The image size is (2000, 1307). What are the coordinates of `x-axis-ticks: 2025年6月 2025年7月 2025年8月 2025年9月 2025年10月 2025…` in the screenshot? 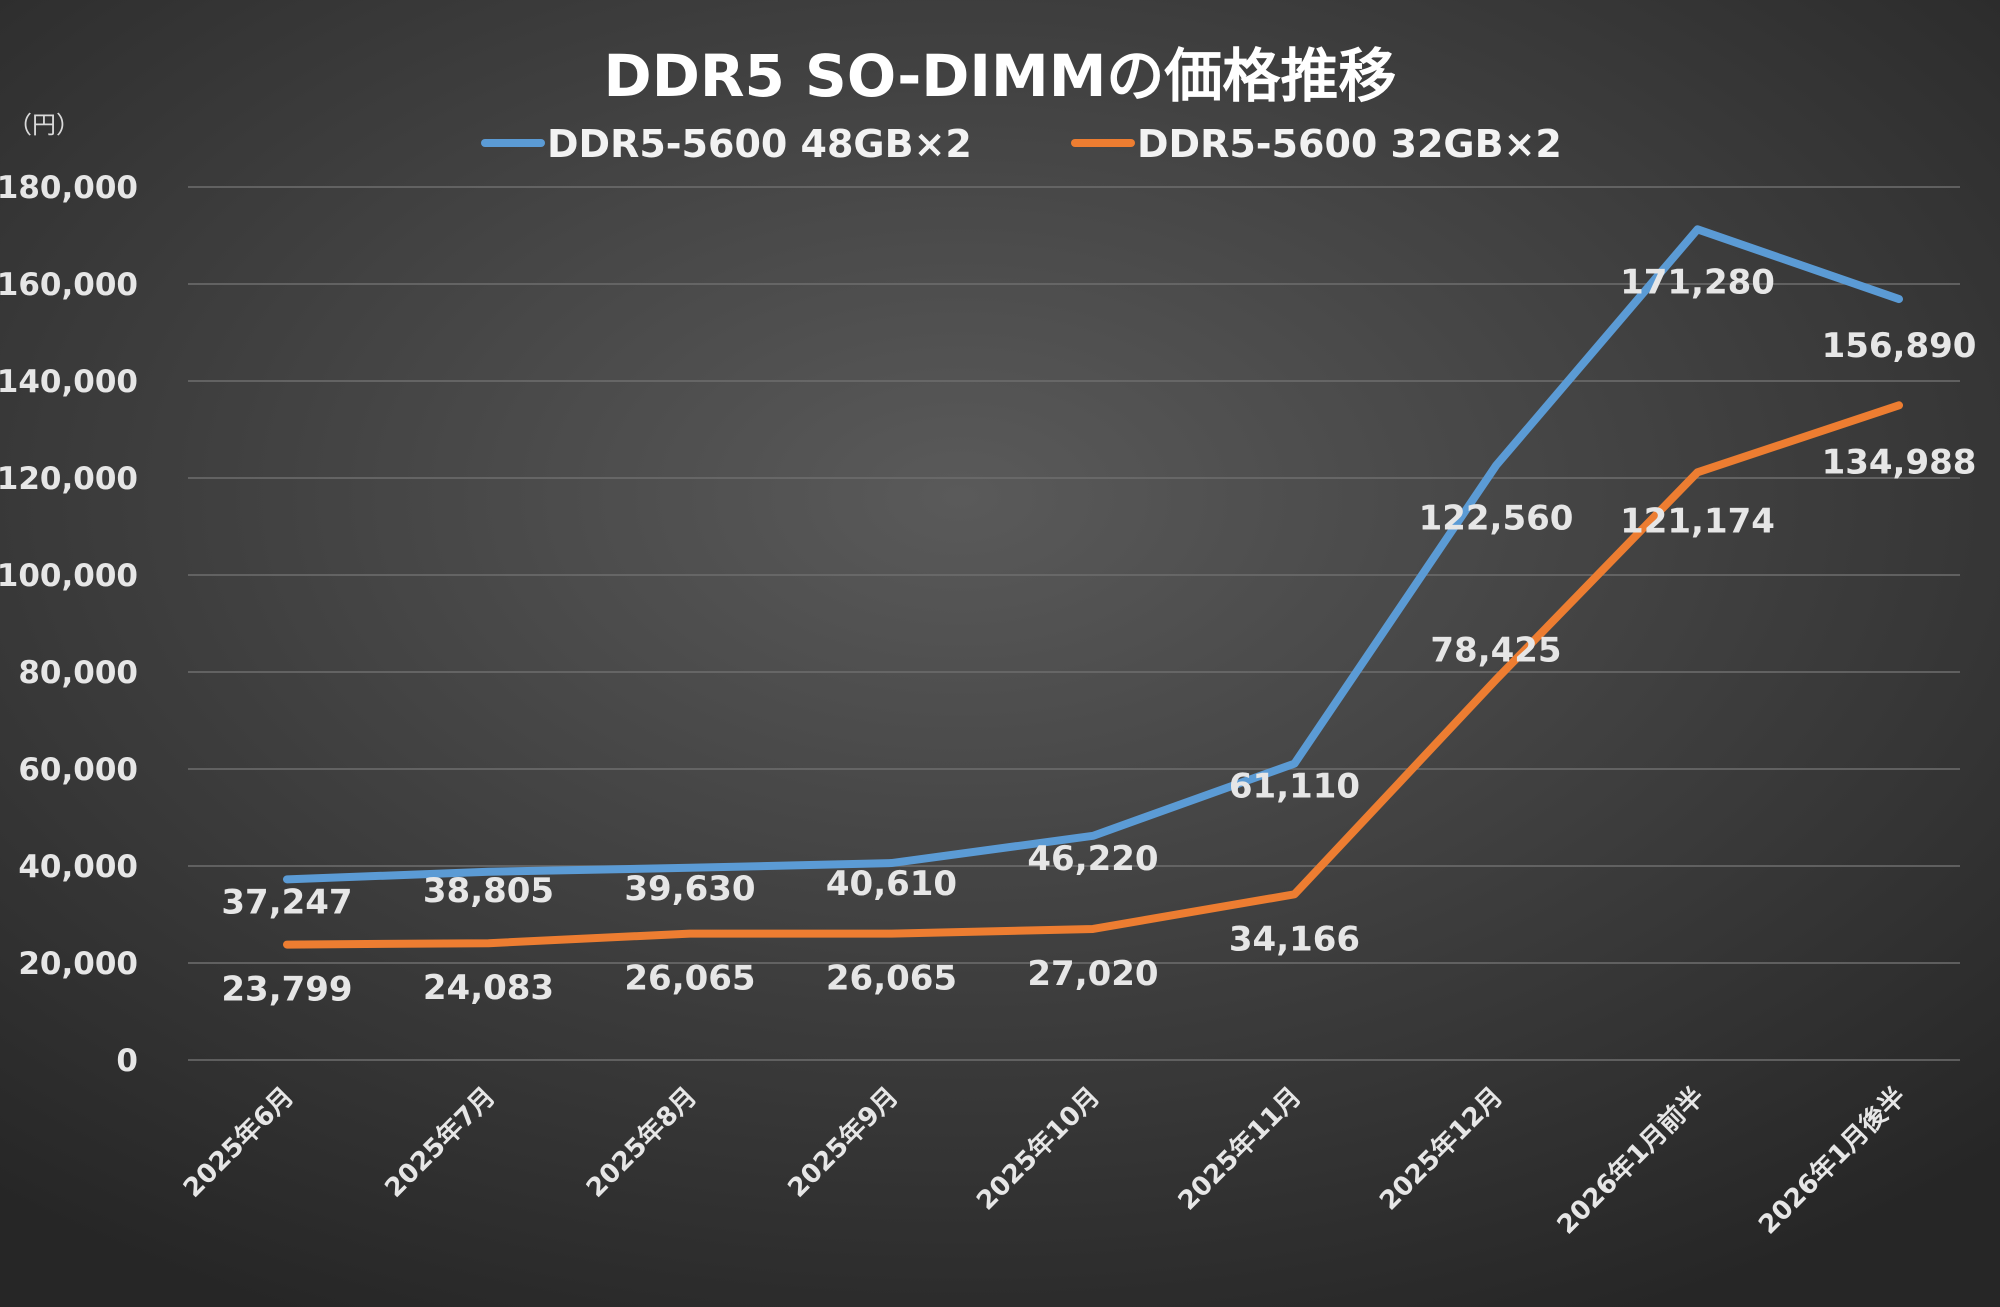 It's located at (1044, 1160).